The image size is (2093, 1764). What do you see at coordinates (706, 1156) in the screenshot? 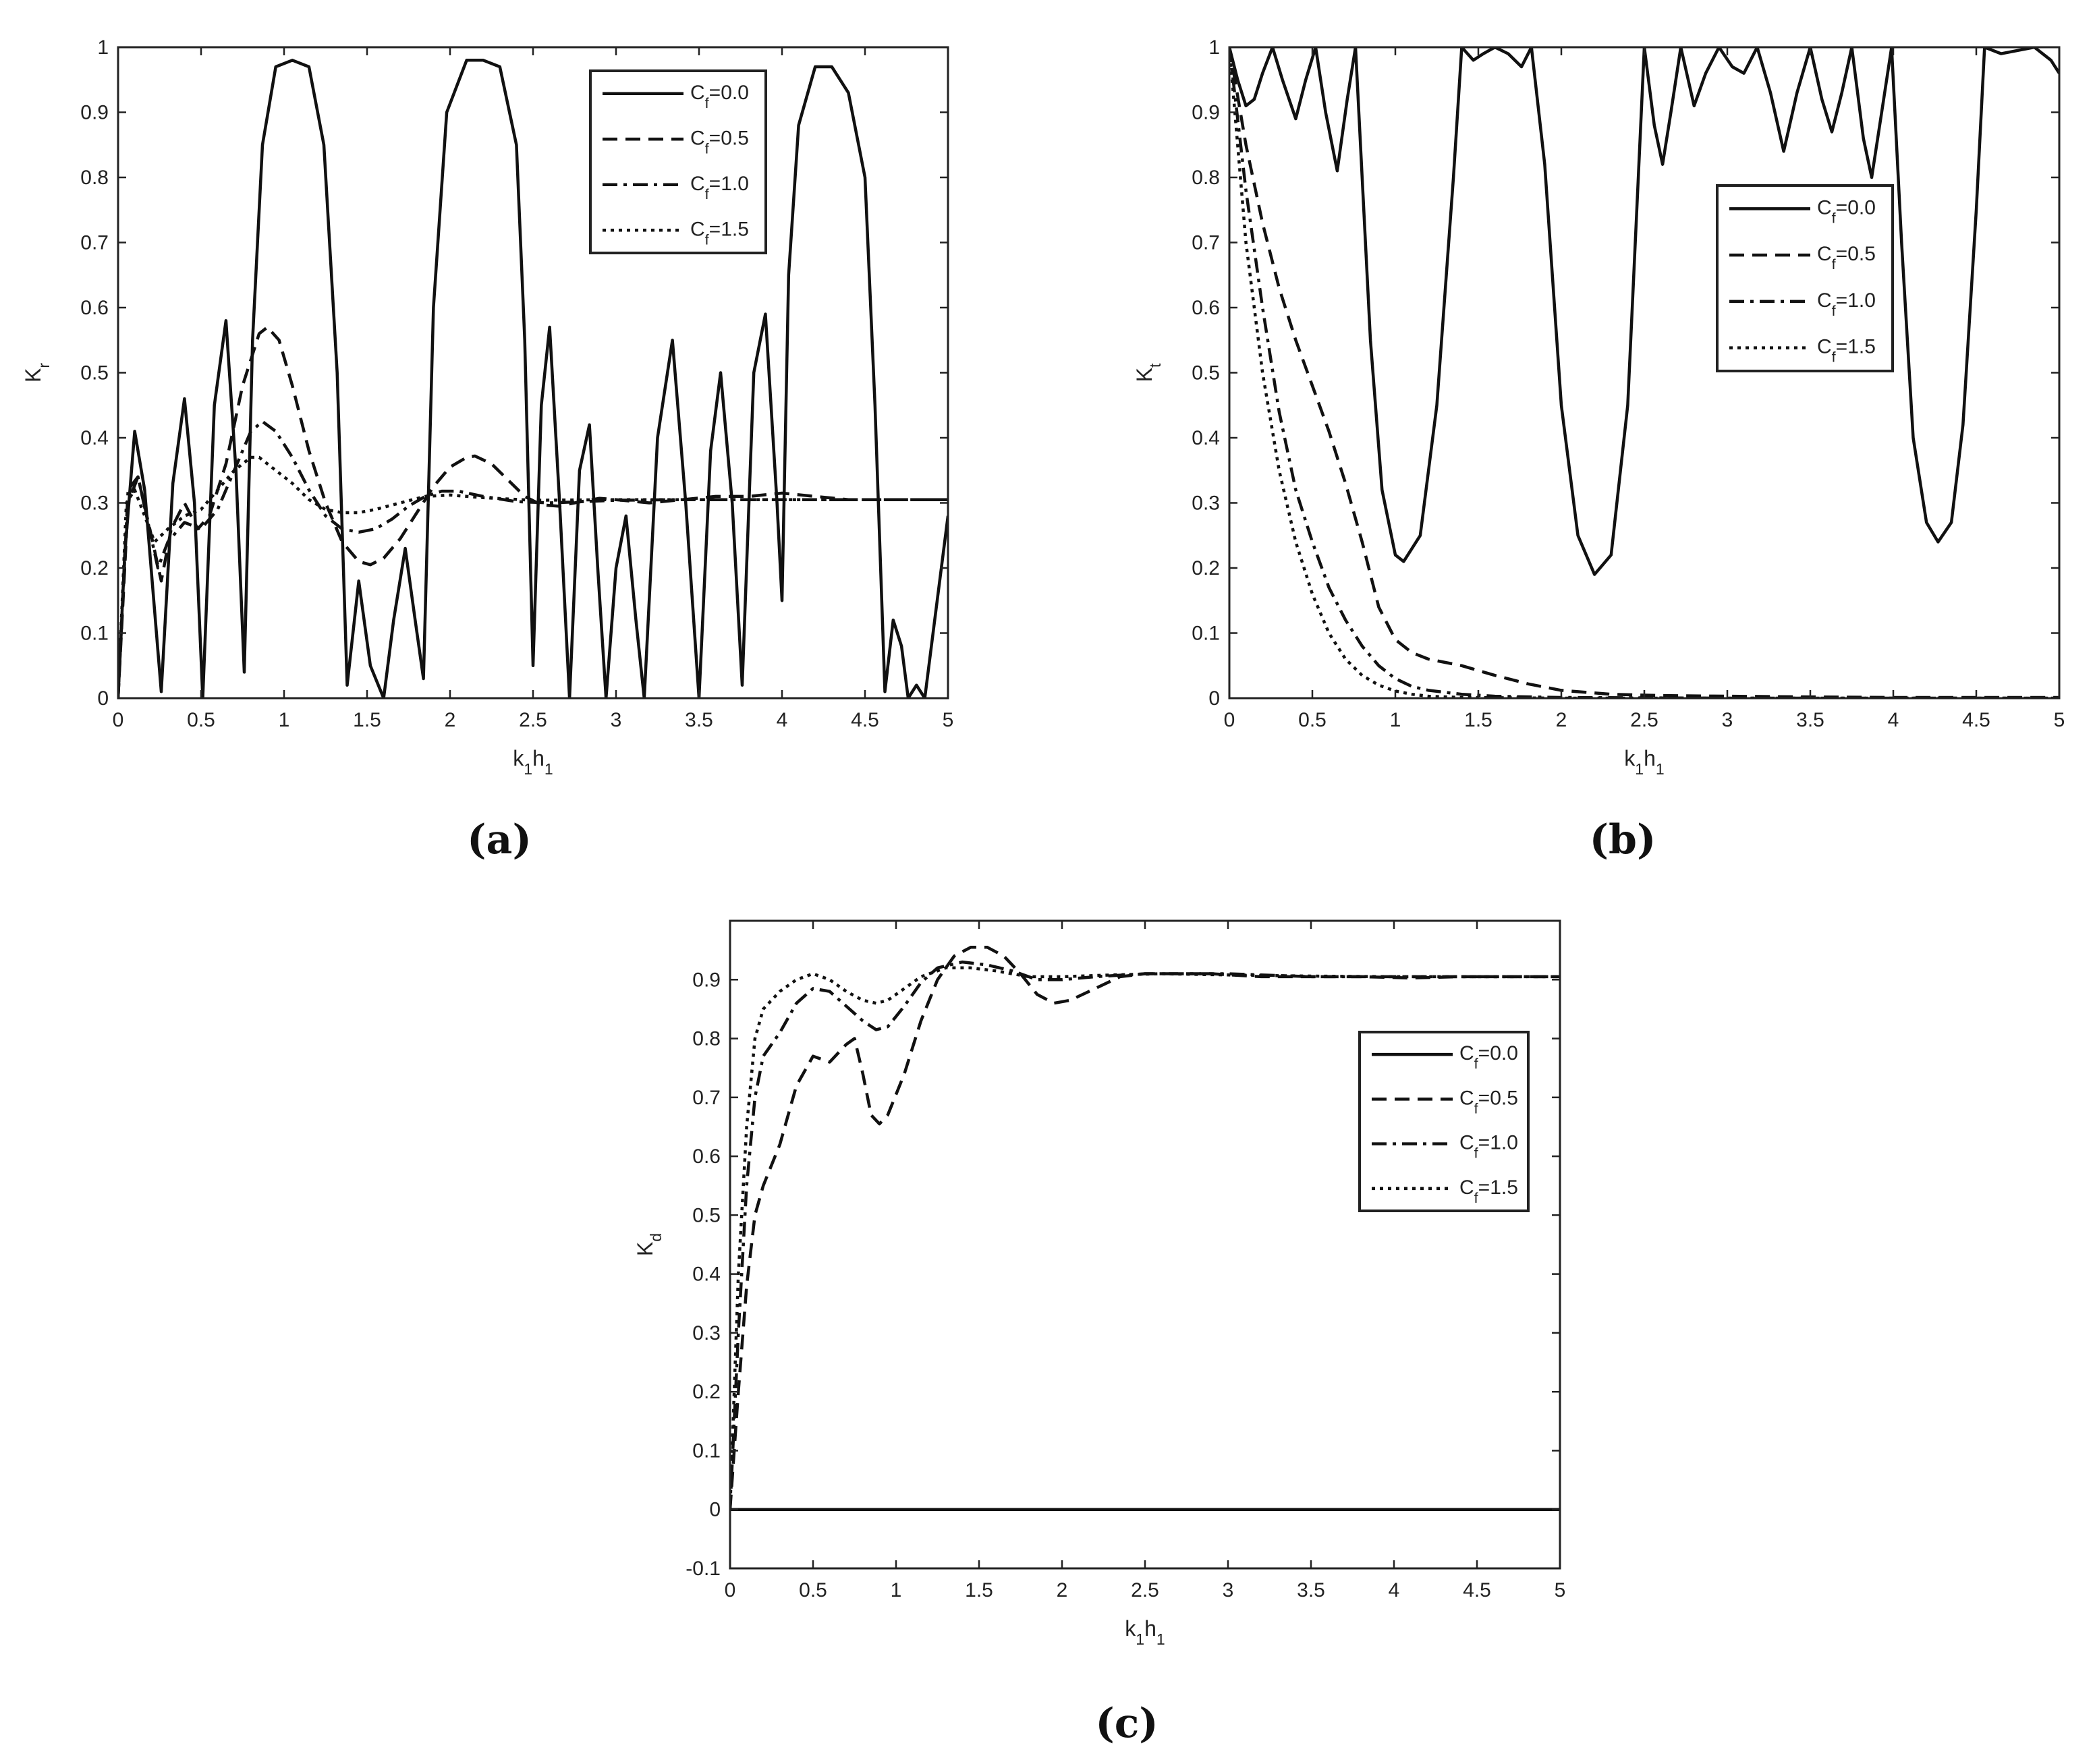
I see `panel-c-ytick-label-7: 0.6` at bounding box center [706, 1156].